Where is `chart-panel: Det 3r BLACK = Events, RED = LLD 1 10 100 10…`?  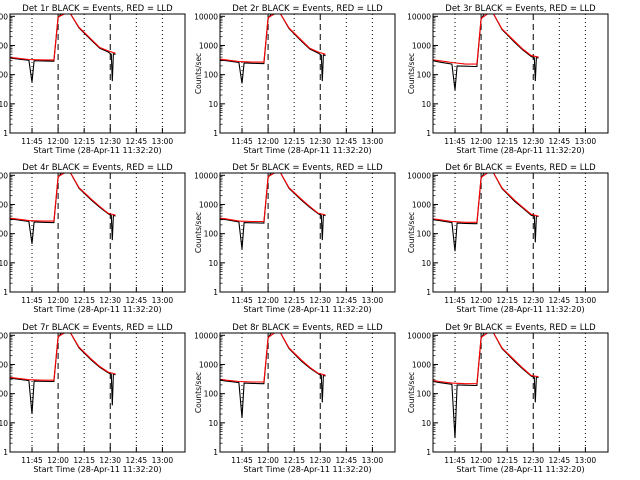 chart-panel: Det 3r BLACK = Events, RED = LLD 1 10 100 10… is located at coordinates (508, 79).